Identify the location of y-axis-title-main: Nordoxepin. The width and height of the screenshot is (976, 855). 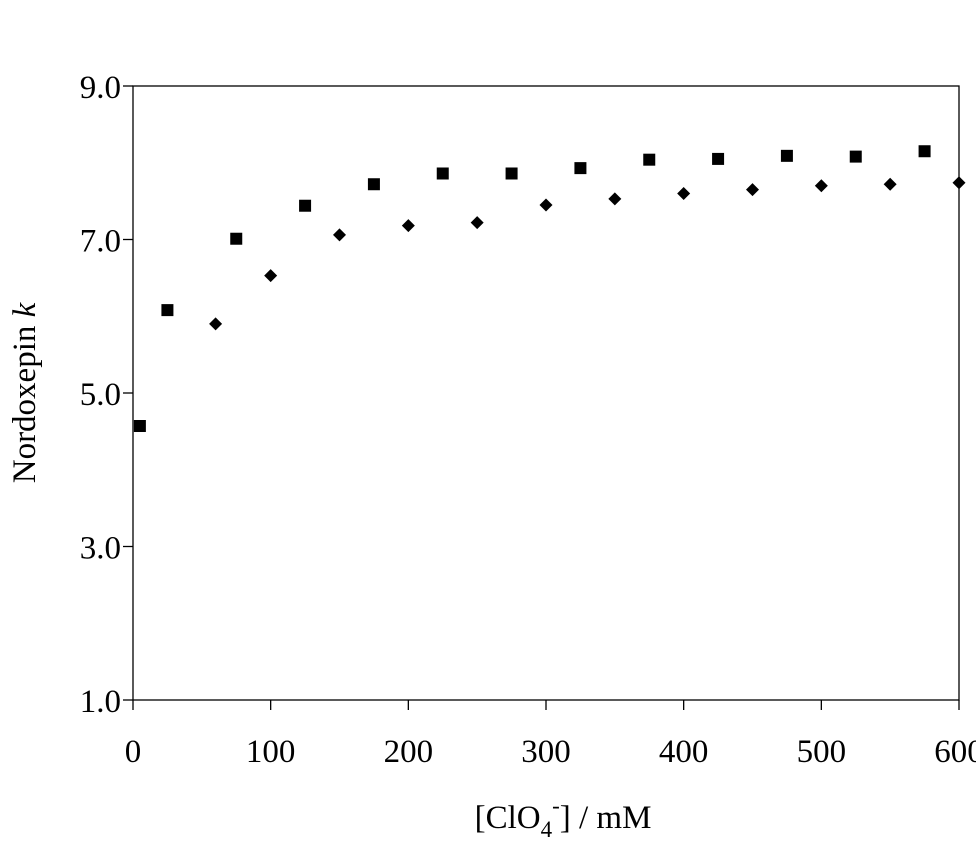
(25, 400).